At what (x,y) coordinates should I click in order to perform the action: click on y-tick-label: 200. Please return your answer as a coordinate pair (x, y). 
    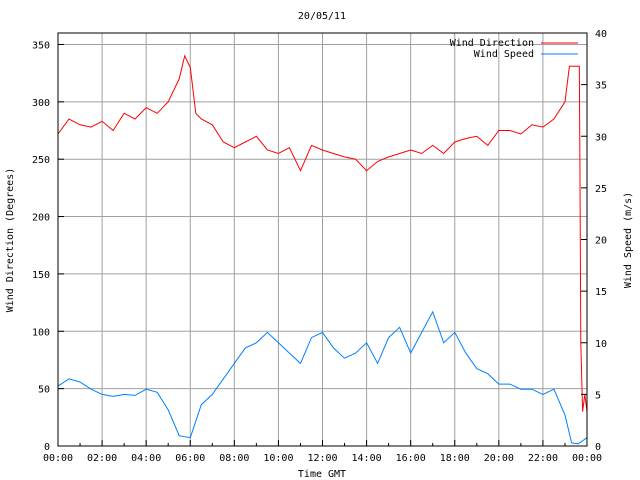
    Looking at the image, I should click on (41, 218).